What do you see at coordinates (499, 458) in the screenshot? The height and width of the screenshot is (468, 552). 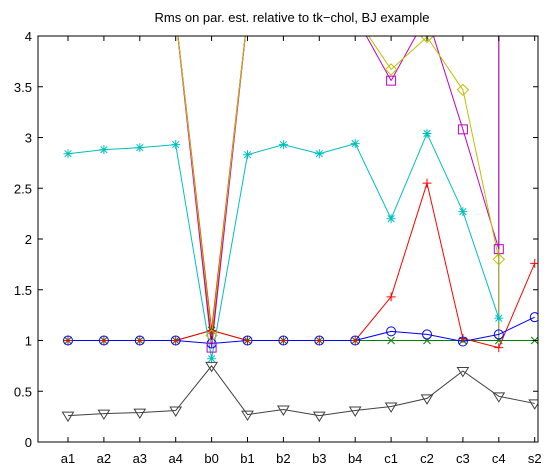 I see `x-tick-label: c4` at bounding box center [499, 458].